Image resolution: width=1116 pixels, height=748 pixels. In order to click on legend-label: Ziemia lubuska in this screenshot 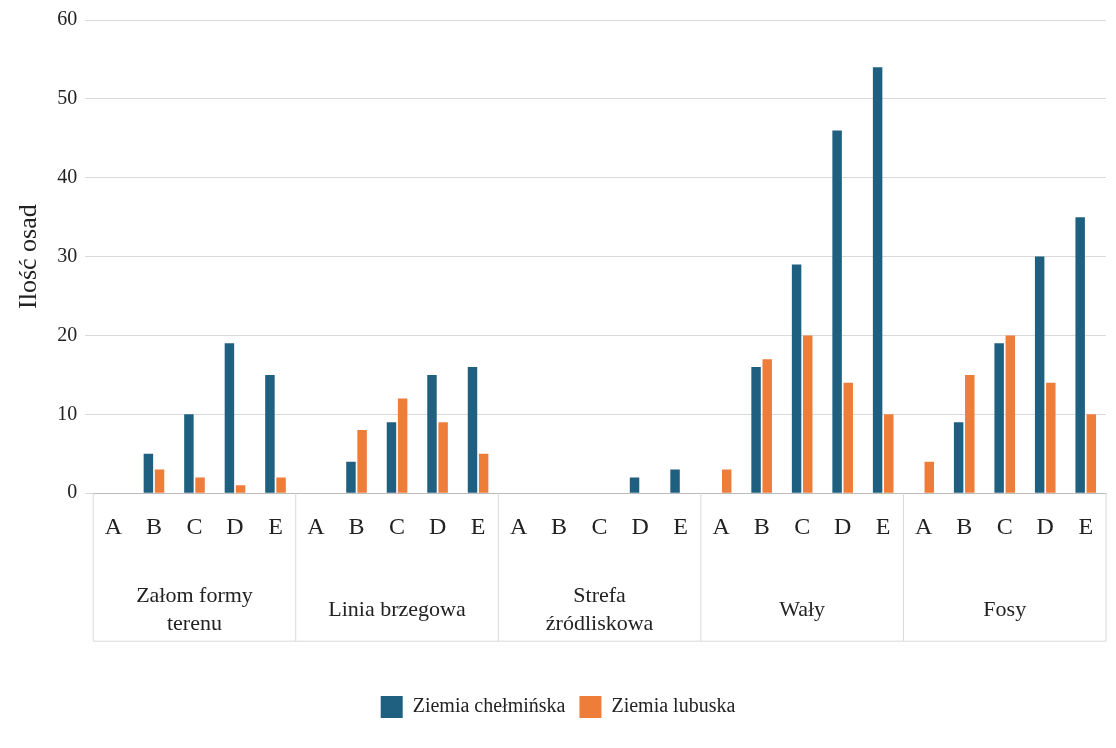, I will do `click(673, 705)`.